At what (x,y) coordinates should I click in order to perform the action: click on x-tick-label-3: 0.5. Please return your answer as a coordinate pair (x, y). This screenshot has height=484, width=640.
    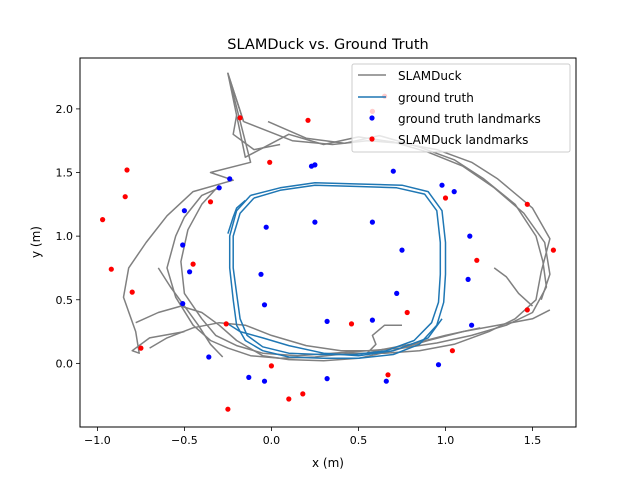
    Looking at the image, I should click on (359, 440).